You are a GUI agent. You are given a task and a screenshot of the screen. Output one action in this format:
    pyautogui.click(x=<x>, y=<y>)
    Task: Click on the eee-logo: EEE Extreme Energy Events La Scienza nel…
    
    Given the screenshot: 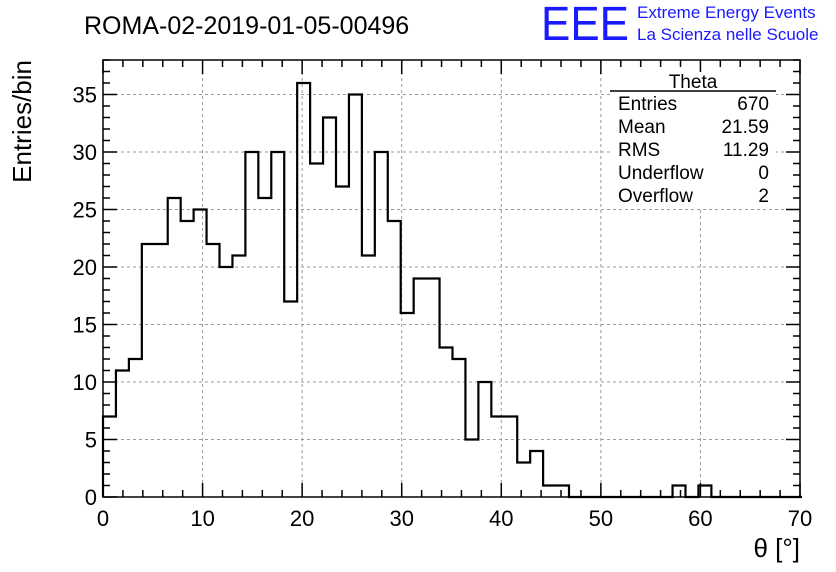 What is the action you would take?
    pyautogui.click(x=679, y=25)
    